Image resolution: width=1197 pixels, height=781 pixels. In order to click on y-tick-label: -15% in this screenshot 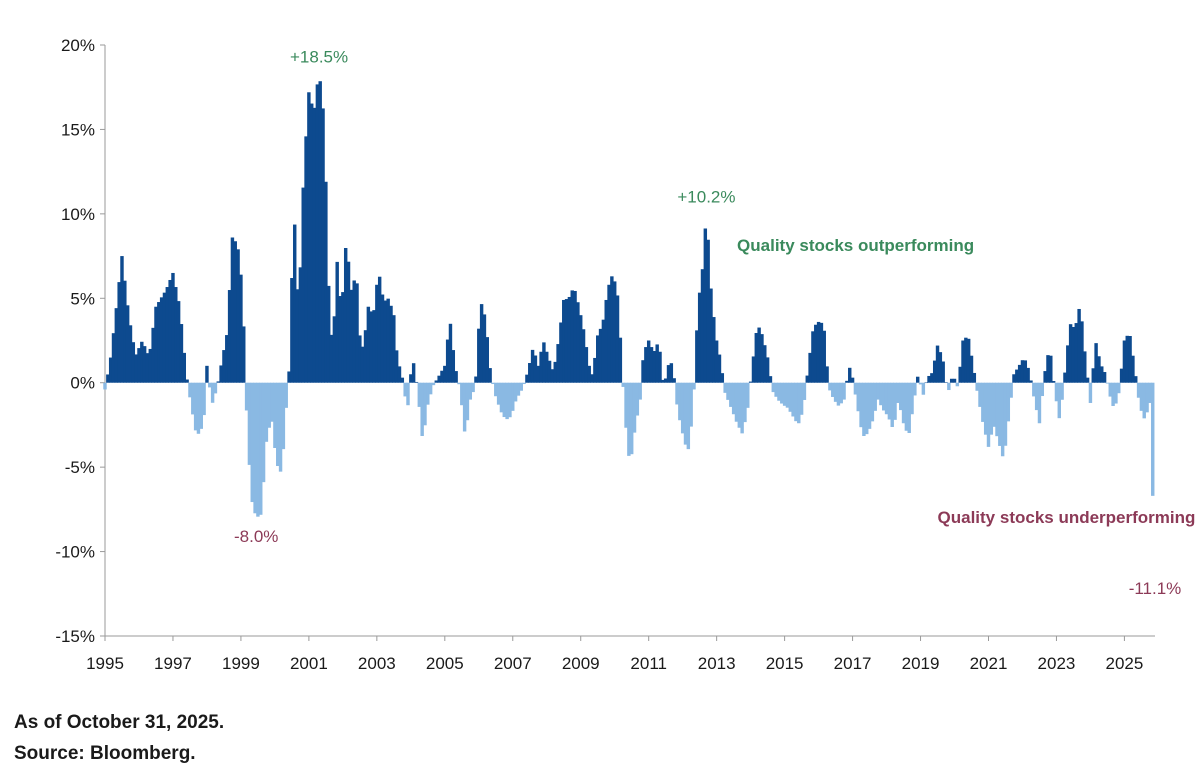, I will do `click(75, 636)`.